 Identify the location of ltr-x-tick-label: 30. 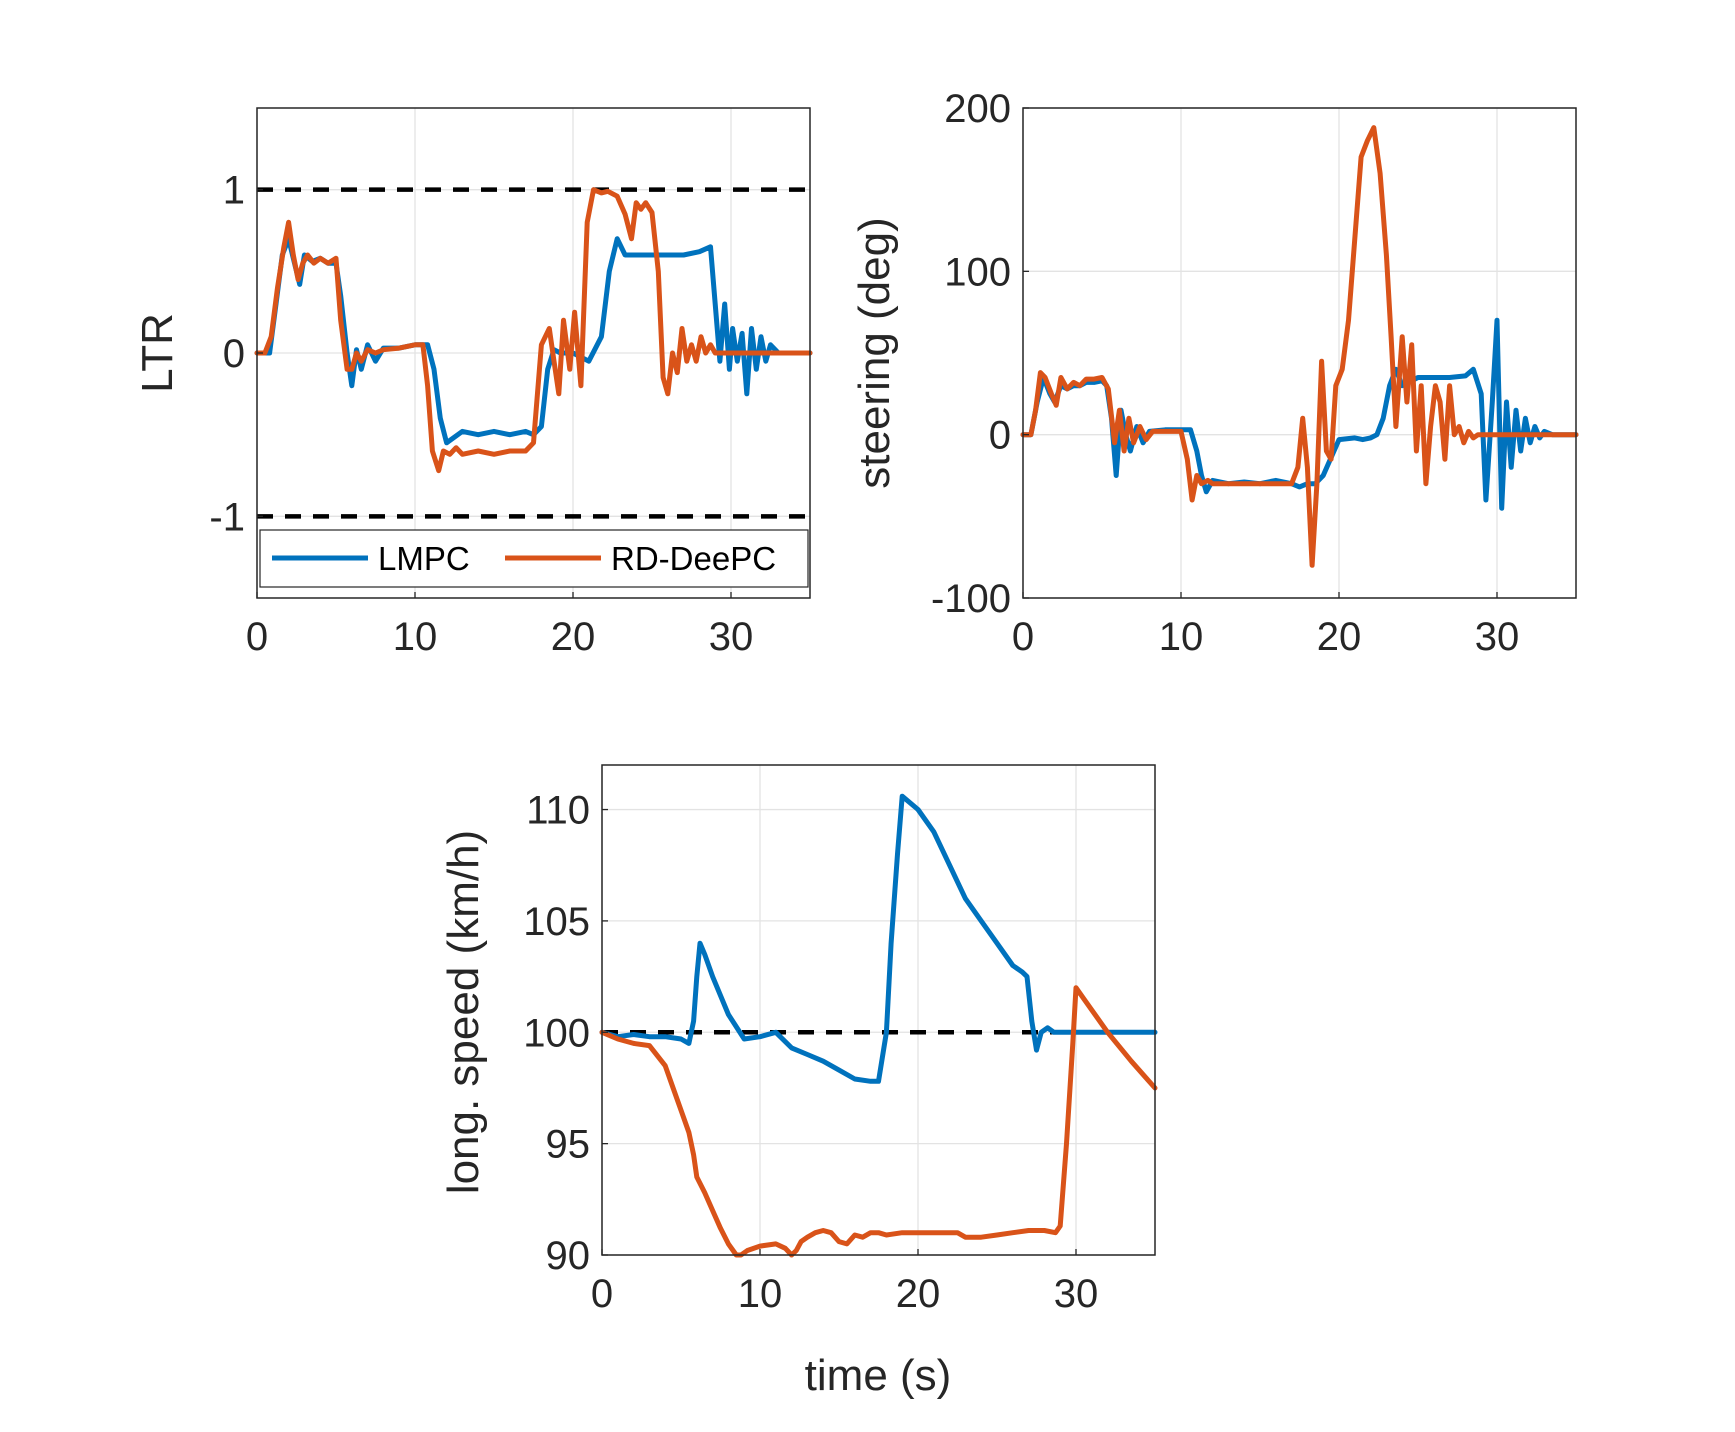
(731, 637).